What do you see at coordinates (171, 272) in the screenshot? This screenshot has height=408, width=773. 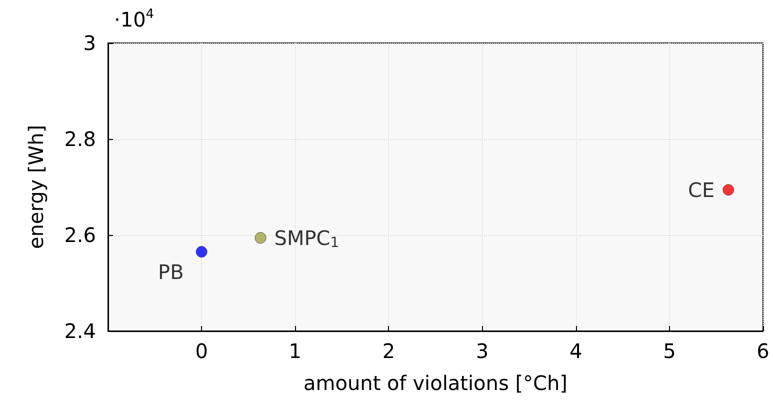 I see `series-label: PB` at bounding box center [171, 272].